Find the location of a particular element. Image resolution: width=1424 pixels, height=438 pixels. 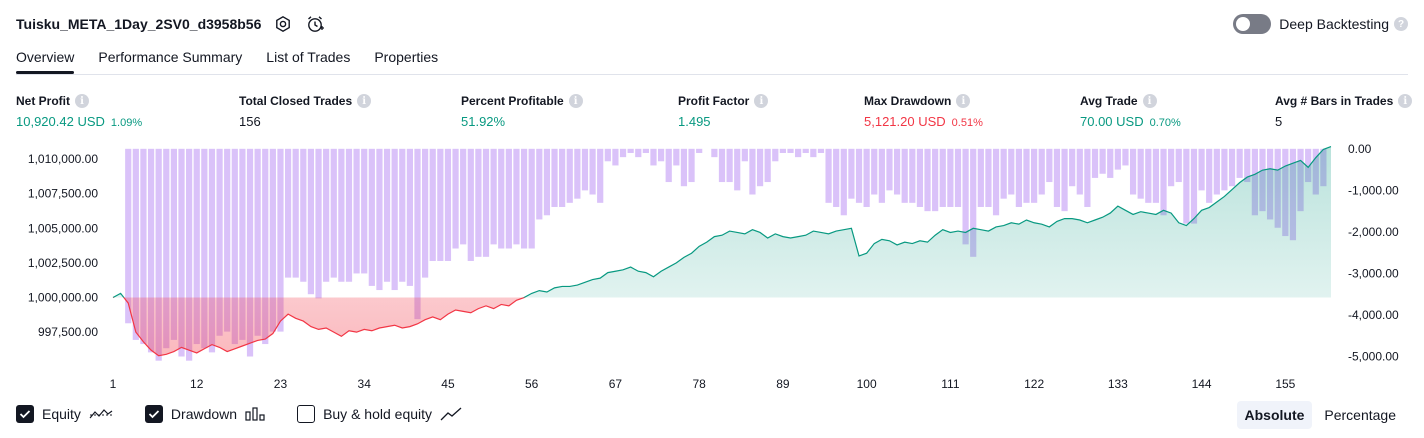

legend-buy-hold-label: Buy & hold equity is located at coordinates (378, 414).